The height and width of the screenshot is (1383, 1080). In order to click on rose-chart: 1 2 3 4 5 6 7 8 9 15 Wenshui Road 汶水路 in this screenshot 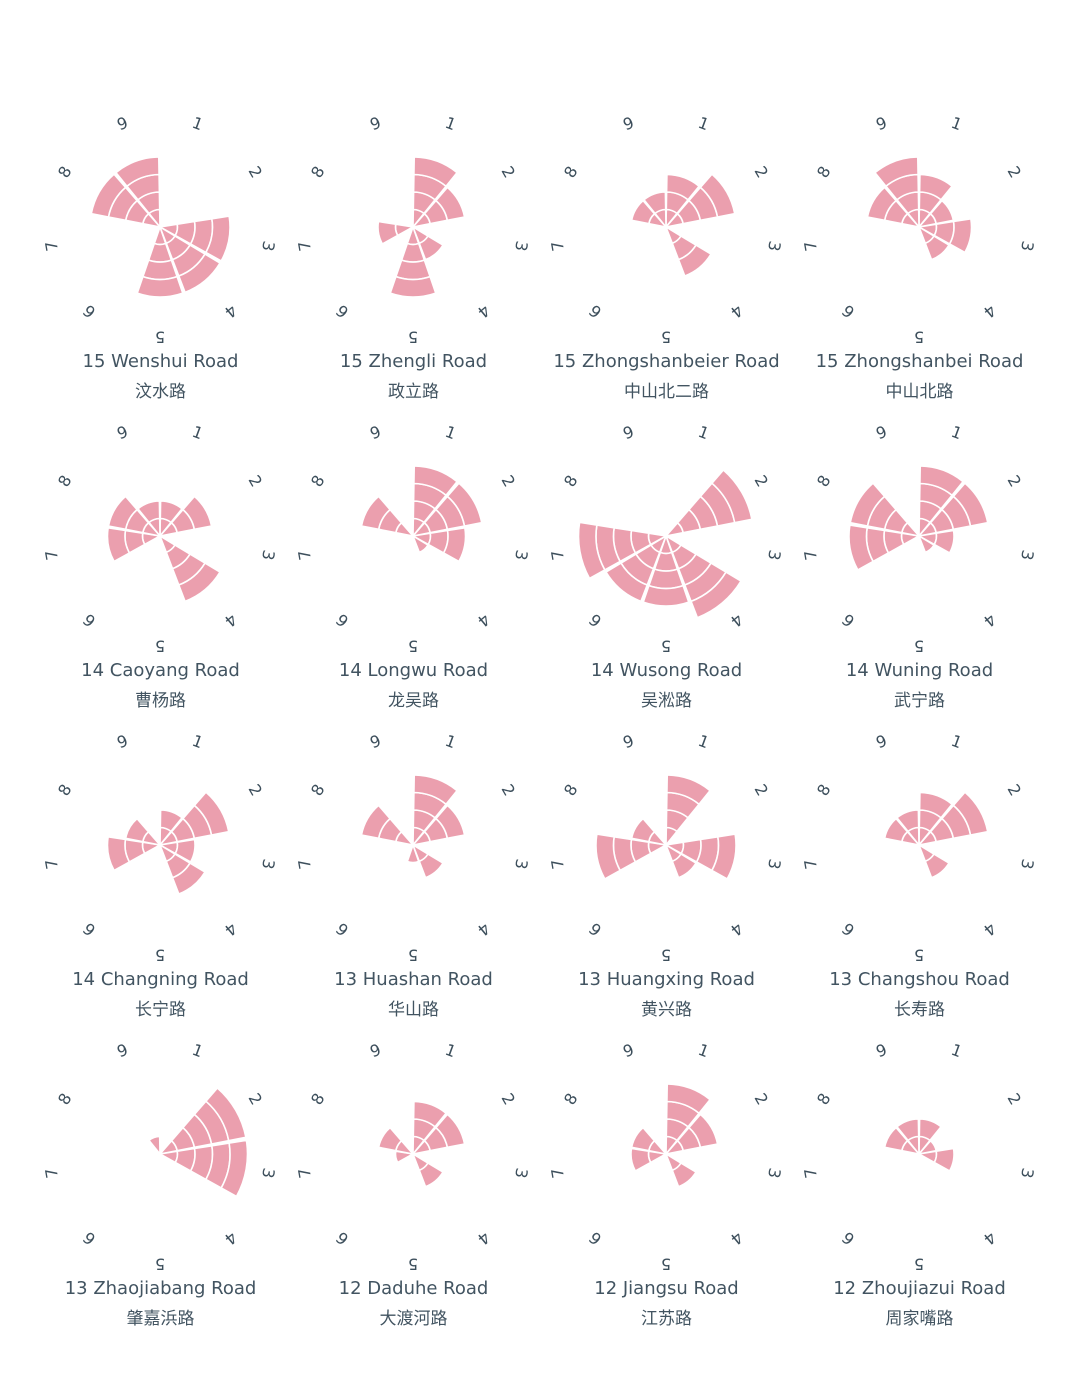, I will do `click(160, 259)`.